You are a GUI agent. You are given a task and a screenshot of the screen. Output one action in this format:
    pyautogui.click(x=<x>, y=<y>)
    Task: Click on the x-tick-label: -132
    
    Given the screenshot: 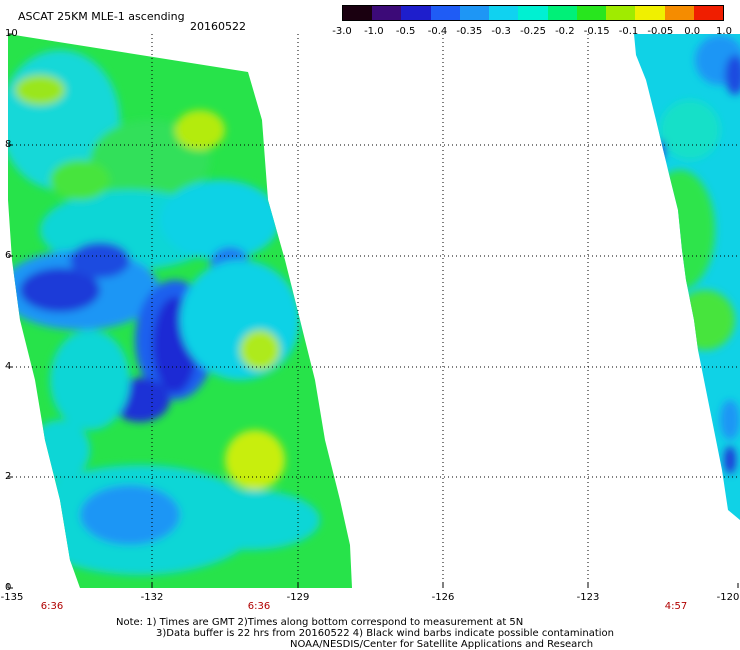 What is the action you would take?
    pyautogui.click(x=152, y=597)
    